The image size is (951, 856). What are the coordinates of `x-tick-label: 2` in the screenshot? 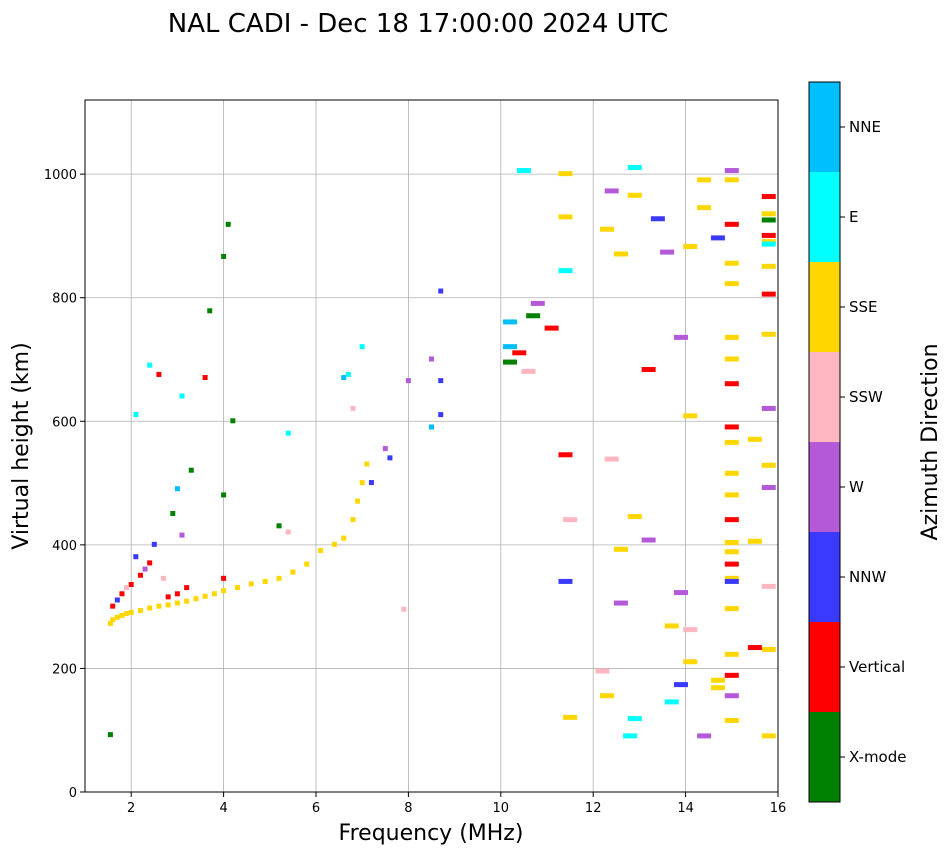 It's located at (131, 808).